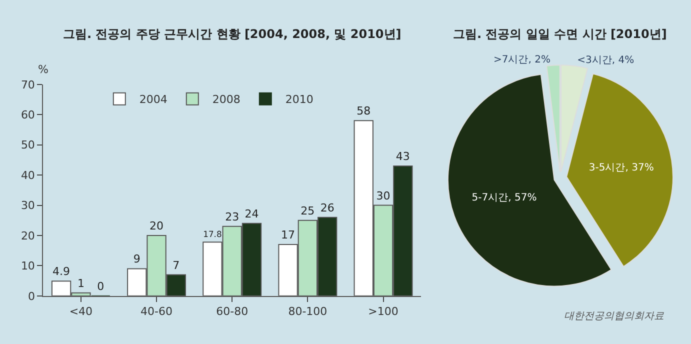 This screenshot has width=691, height=344. I want to click on x-tick-label: >100, so click(383, 311).